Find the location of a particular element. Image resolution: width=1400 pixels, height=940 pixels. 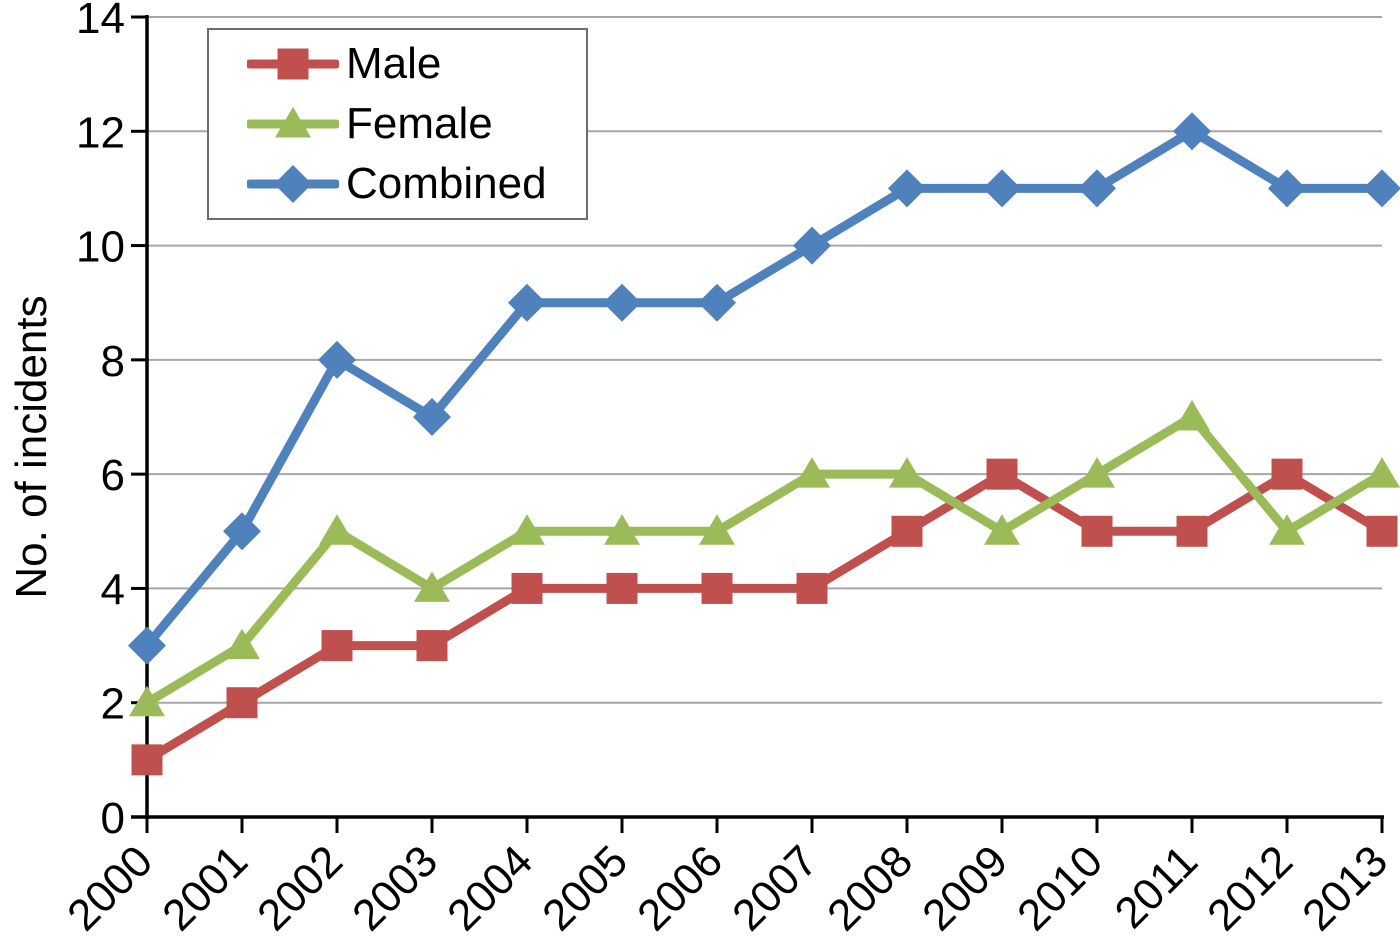

data-point-male-2011 is located at coordinates (1192, 531).